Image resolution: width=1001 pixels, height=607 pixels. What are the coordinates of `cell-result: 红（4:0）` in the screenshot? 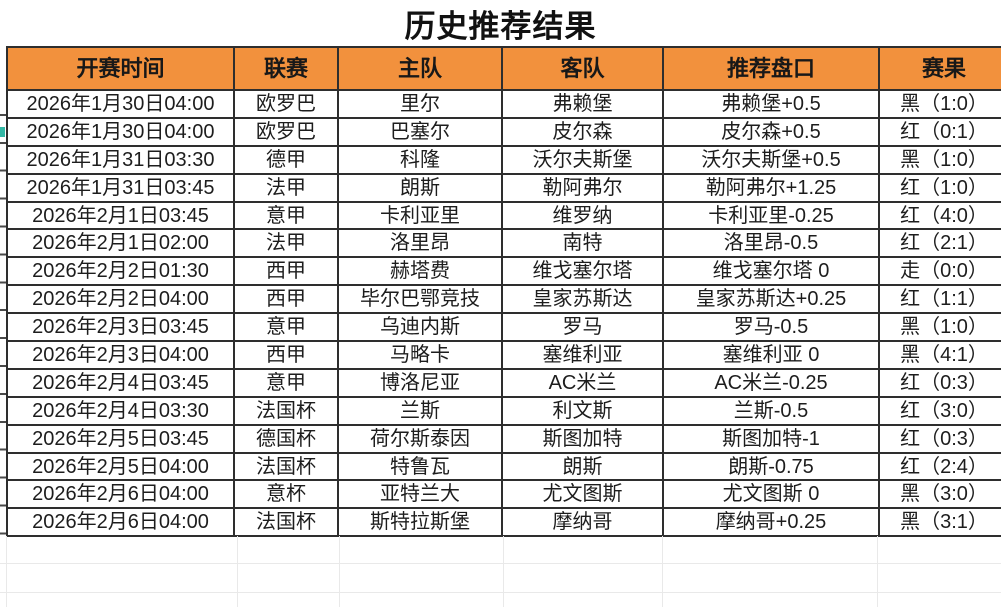 It's located at (939, 215).